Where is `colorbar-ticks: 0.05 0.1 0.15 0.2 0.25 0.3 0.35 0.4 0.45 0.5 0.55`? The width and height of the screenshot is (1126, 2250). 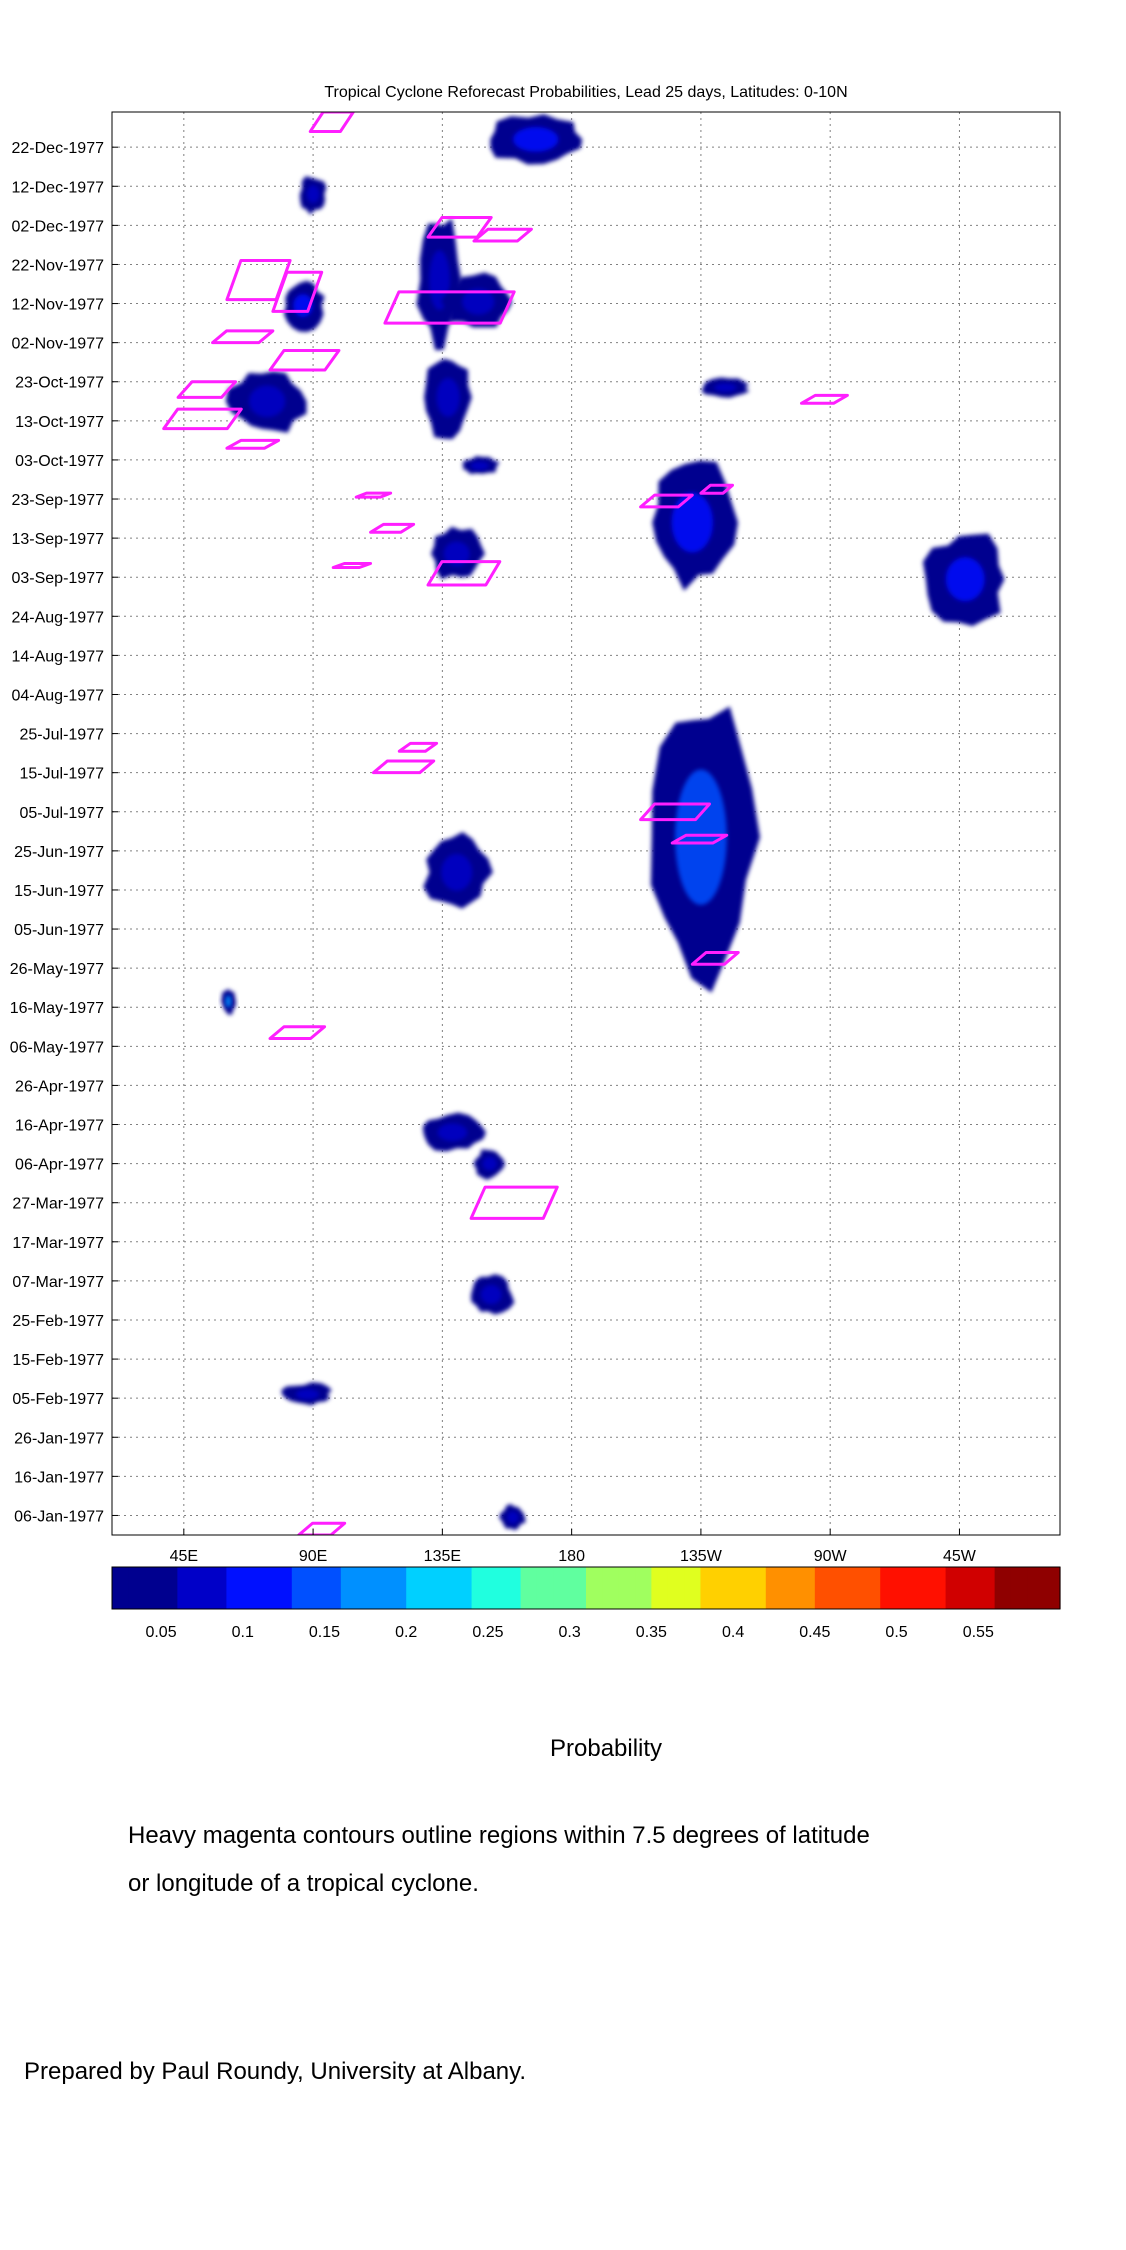 colorbar-ticks: 0.05 0.1 0.15 0.2 0.25 0.3 0.35 0.4 0.45 0.5 0.55 is located at coordinates (569, 1632).